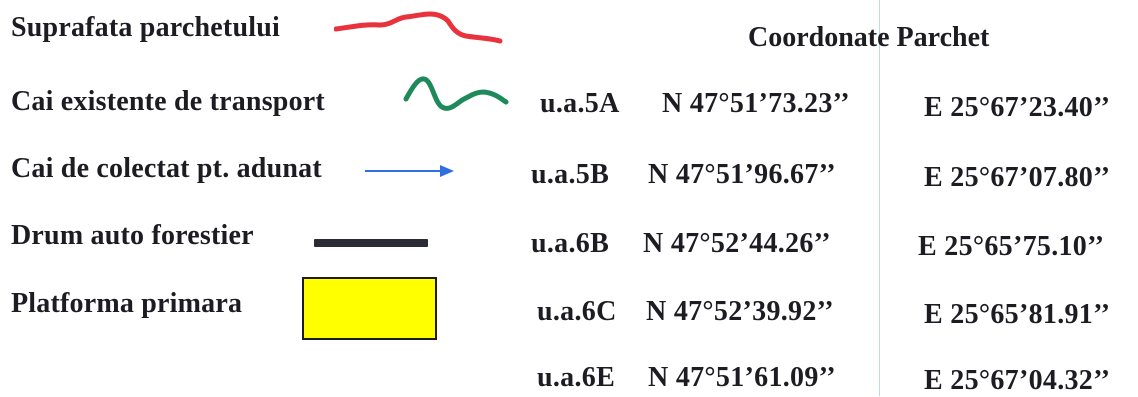  What do you see at coordinates (132, 235) in the screenshot?
I see `legend-label-road: Drum auto forestier` at bounding box center [132, 235].